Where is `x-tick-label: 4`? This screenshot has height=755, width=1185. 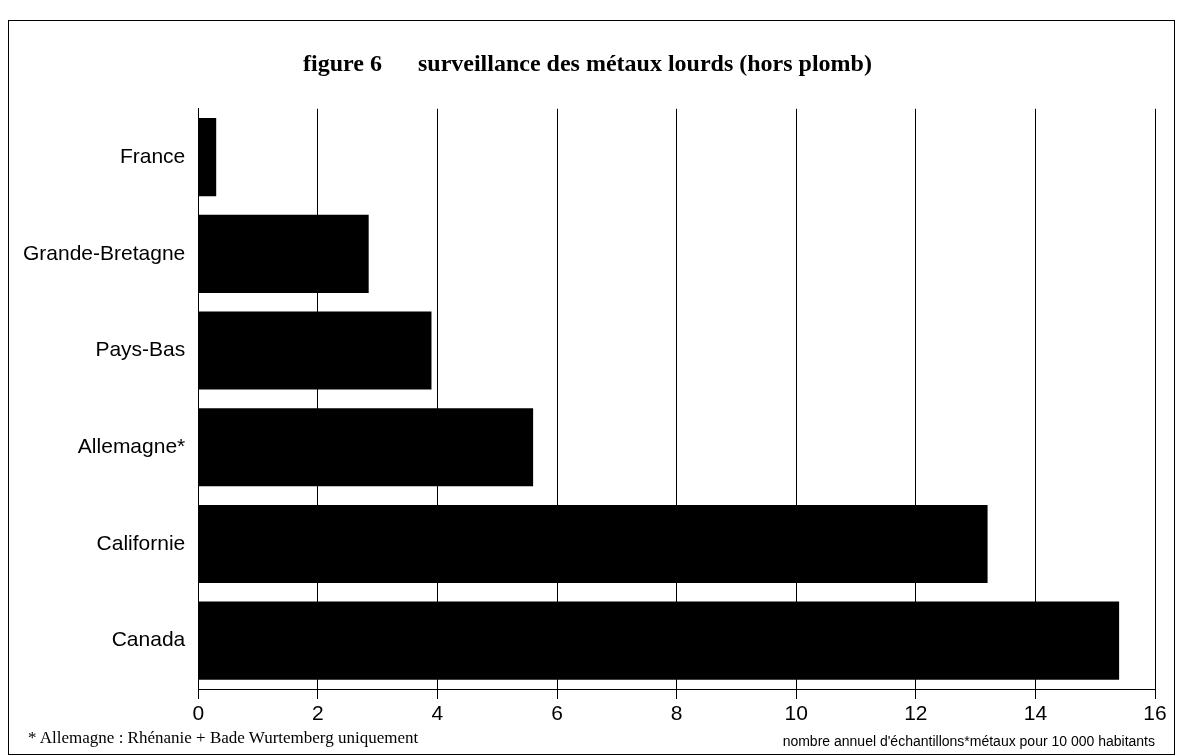
x-tick-label: 4 is located at coordinates (437, 713).